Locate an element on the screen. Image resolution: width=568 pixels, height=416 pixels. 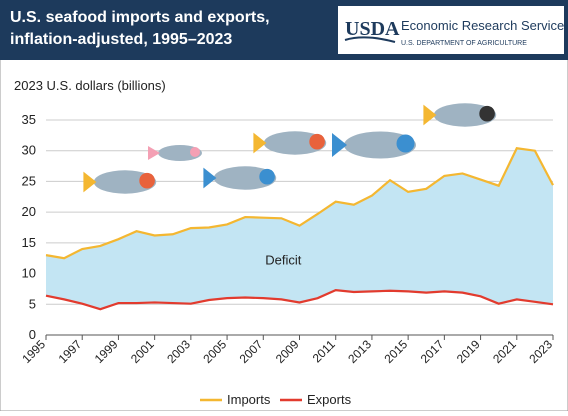
y-tick-label: 10 is located at coordinates (29, 273).